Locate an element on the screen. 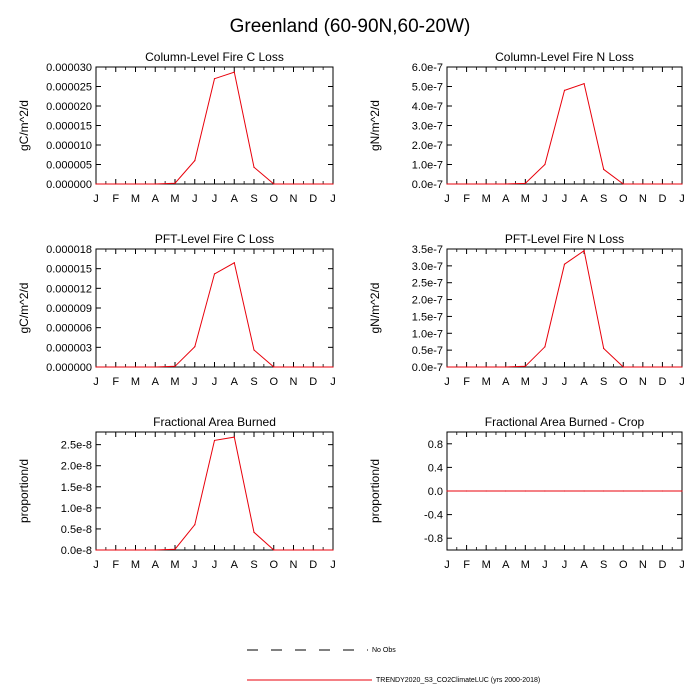 The image size is (700, 700). x-tick-label: D is located at coordinates (313, 565).